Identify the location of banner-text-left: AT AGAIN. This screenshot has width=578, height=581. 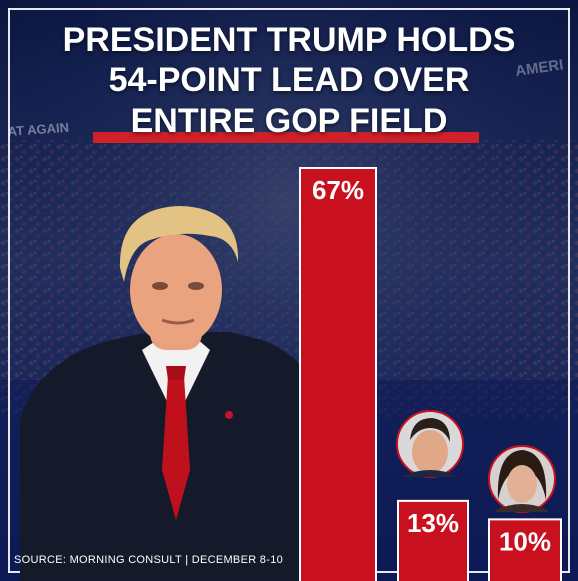
(38, 129).